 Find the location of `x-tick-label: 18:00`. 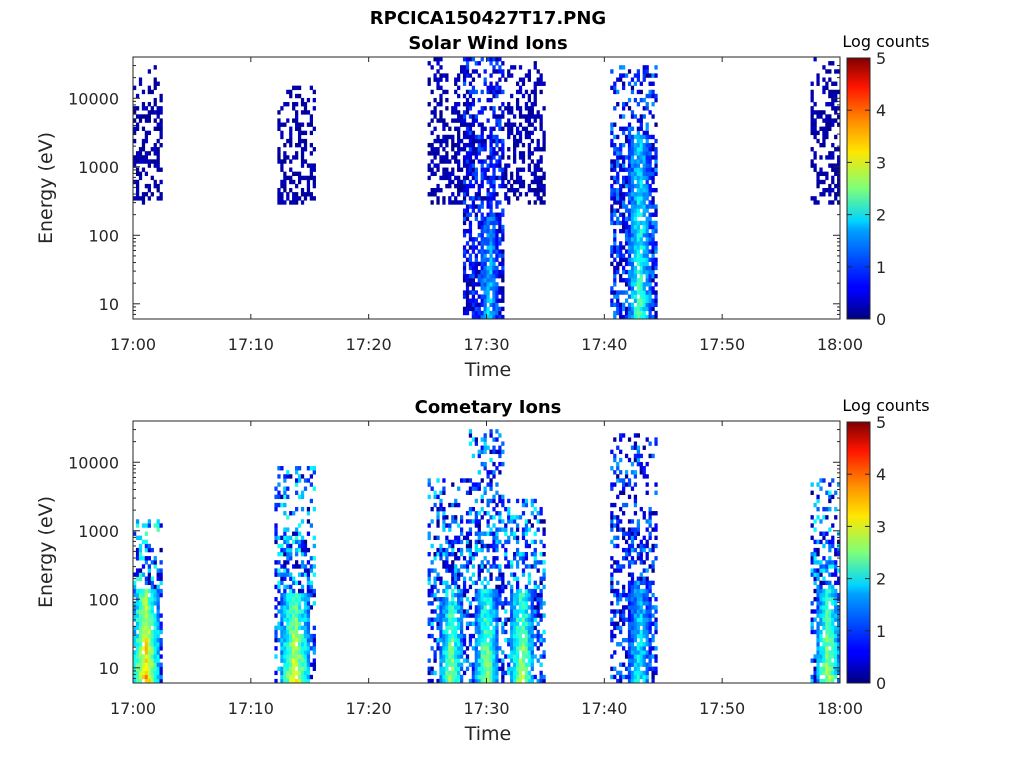

x-tick-label: 18:00 is located at coordinates (840, 708).